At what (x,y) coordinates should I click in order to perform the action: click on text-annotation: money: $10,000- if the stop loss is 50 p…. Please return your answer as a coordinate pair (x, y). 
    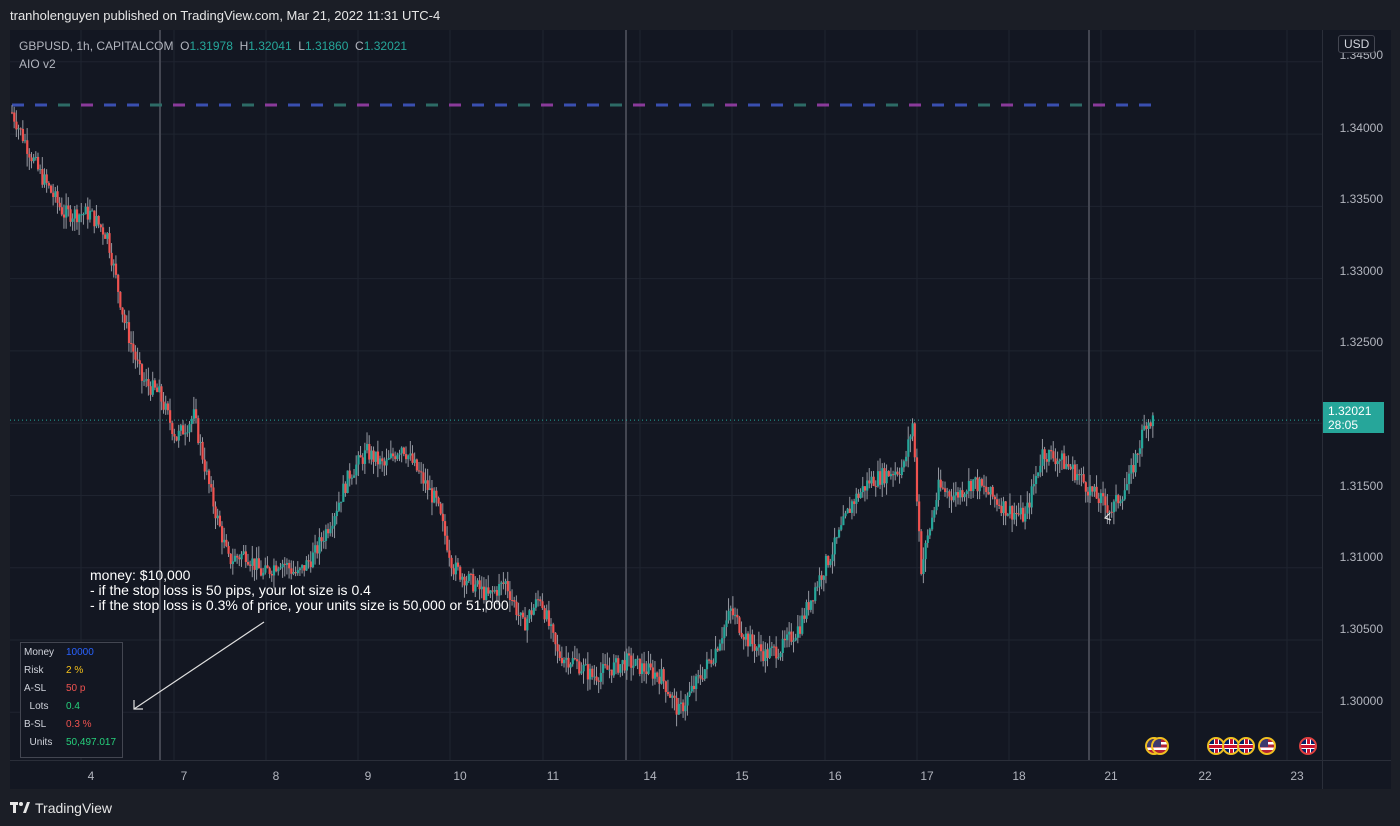
    Looking at the image, I should click on (299, 590).